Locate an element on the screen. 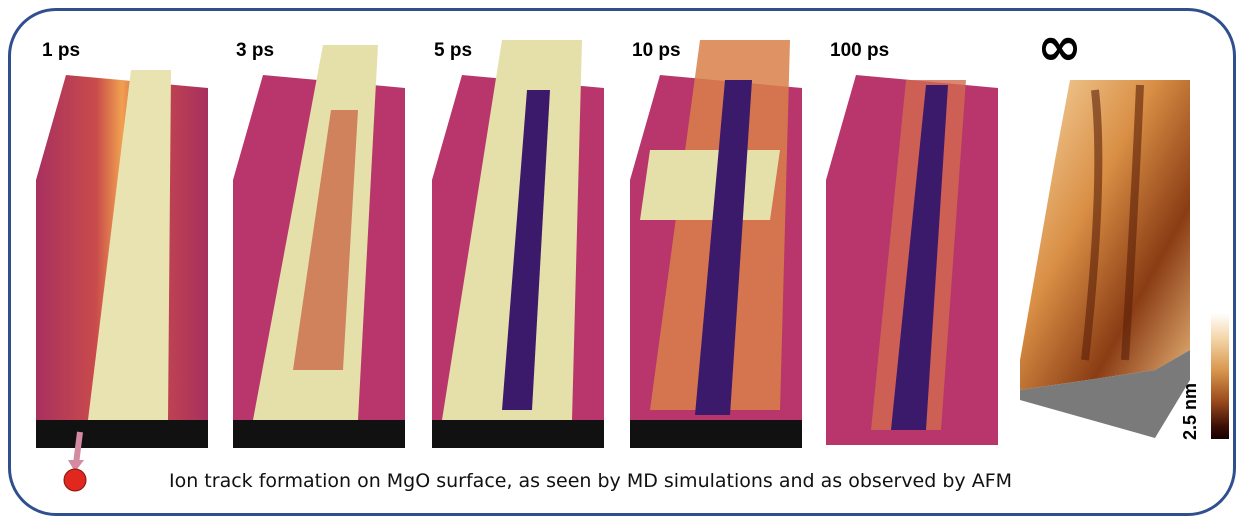 This screenshot has width=1249, height=529. height-colorbar is located at coordinates (1220, 376).